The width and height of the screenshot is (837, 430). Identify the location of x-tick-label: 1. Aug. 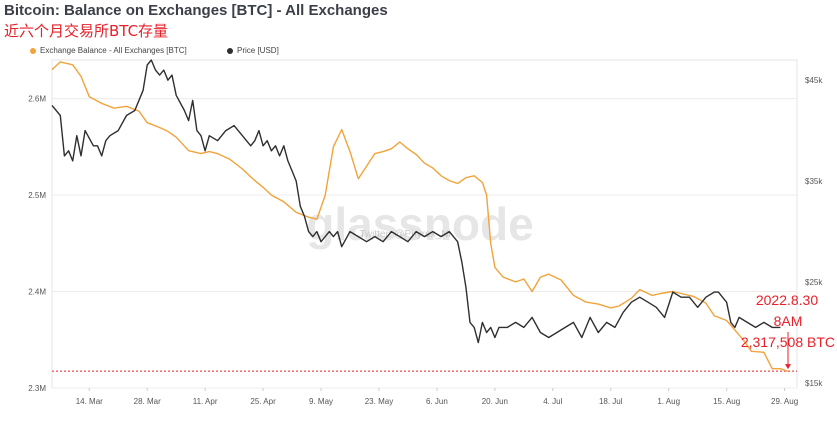
(668, 401).